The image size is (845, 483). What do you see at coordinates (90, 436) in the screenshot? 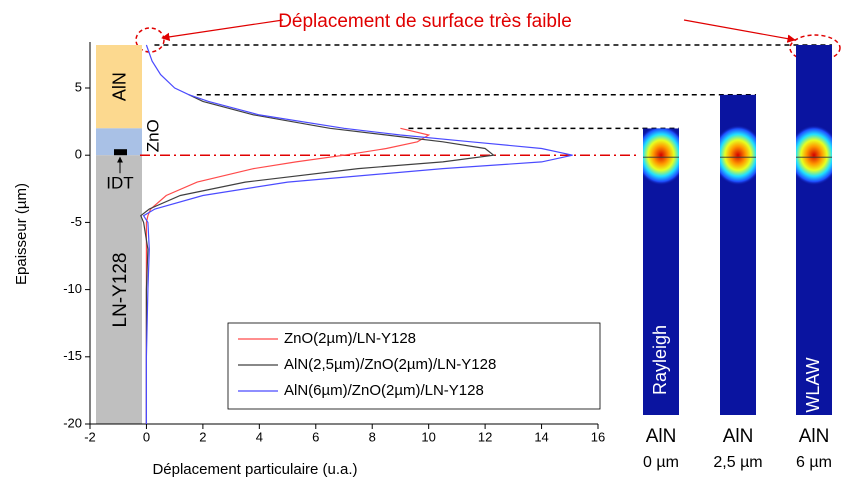
I see `x-tick-label: -2` at bounding box center [90, 436].